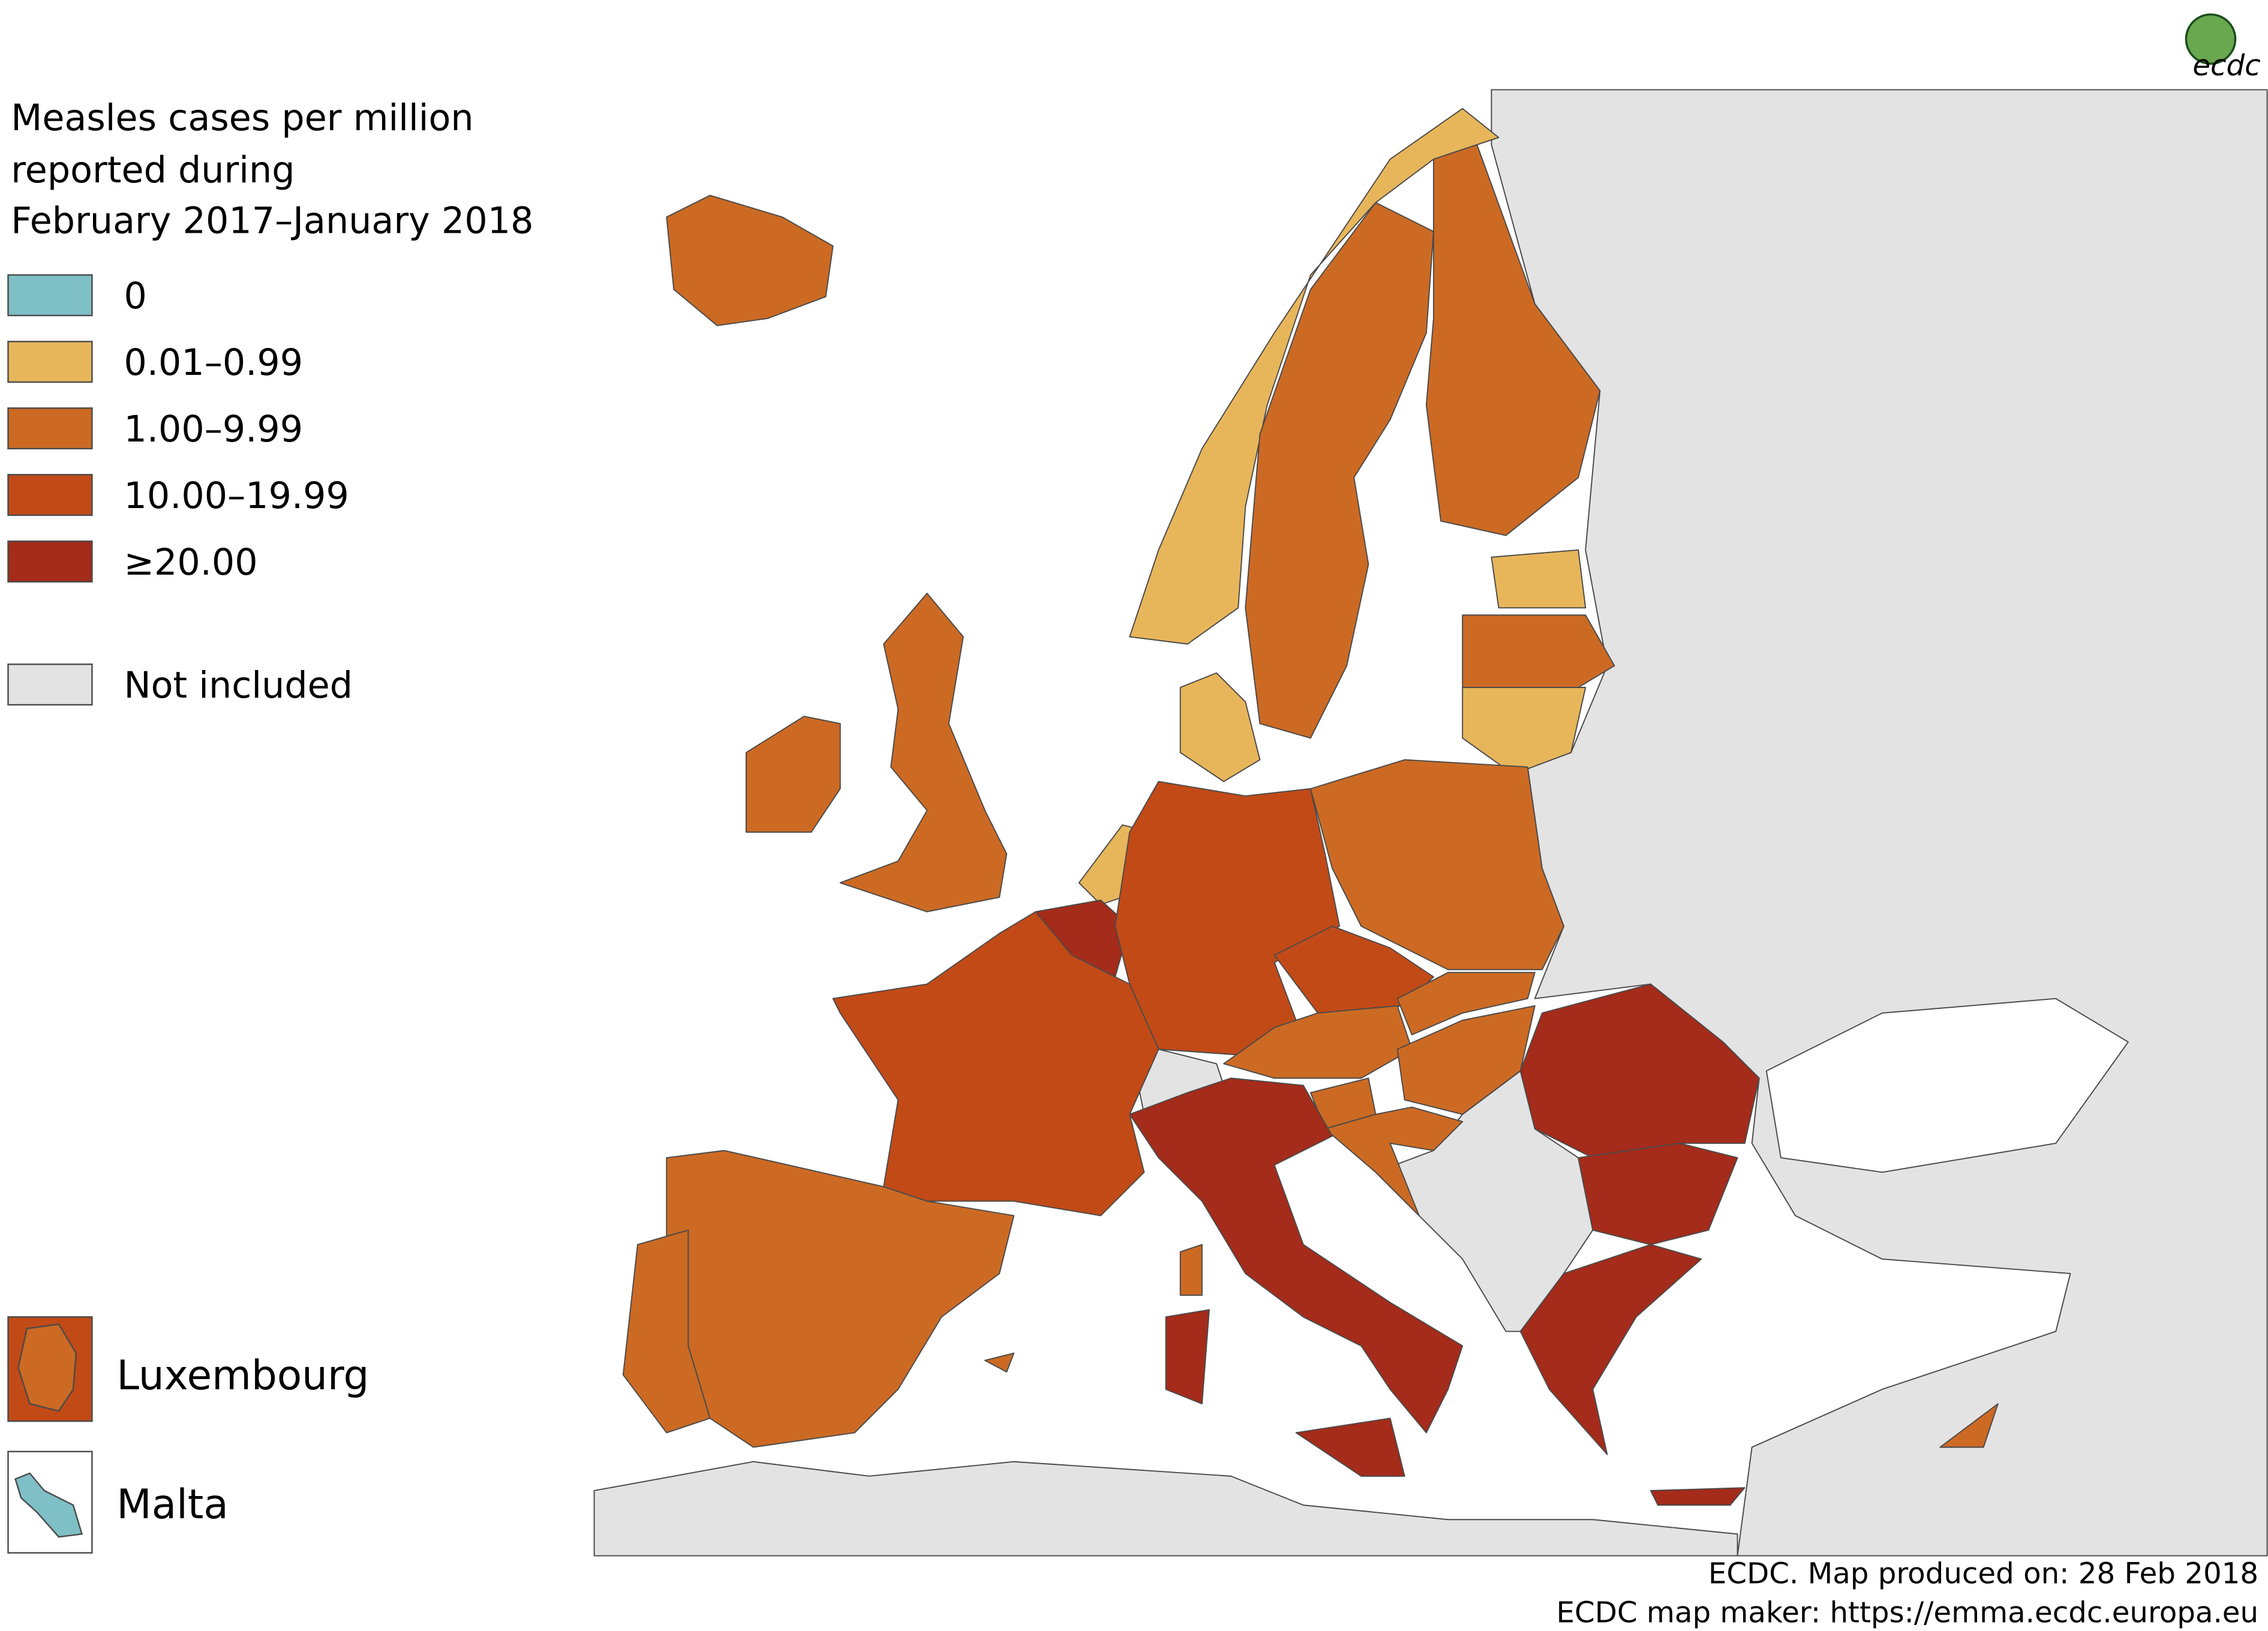  I want to click on footer-text: ECDC. Map produced on: 28 Feb 2018, so click(1983, 1573).